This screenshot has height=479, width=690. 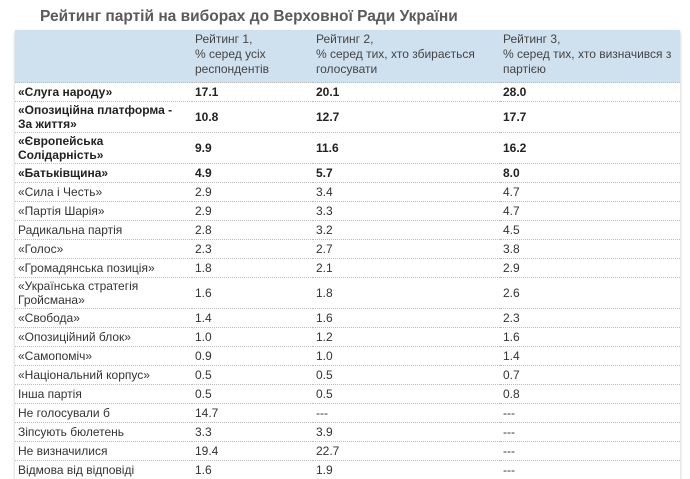 I want to click on party-name: «Свобода», so click(x=103, y=318).